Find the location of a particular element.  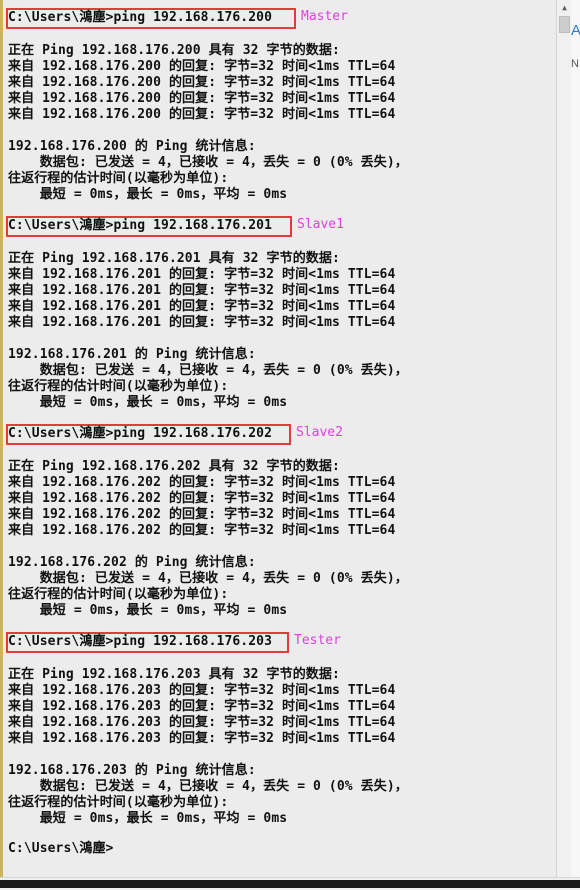

edge-letter-n: N is located at coordinates (575, 64).